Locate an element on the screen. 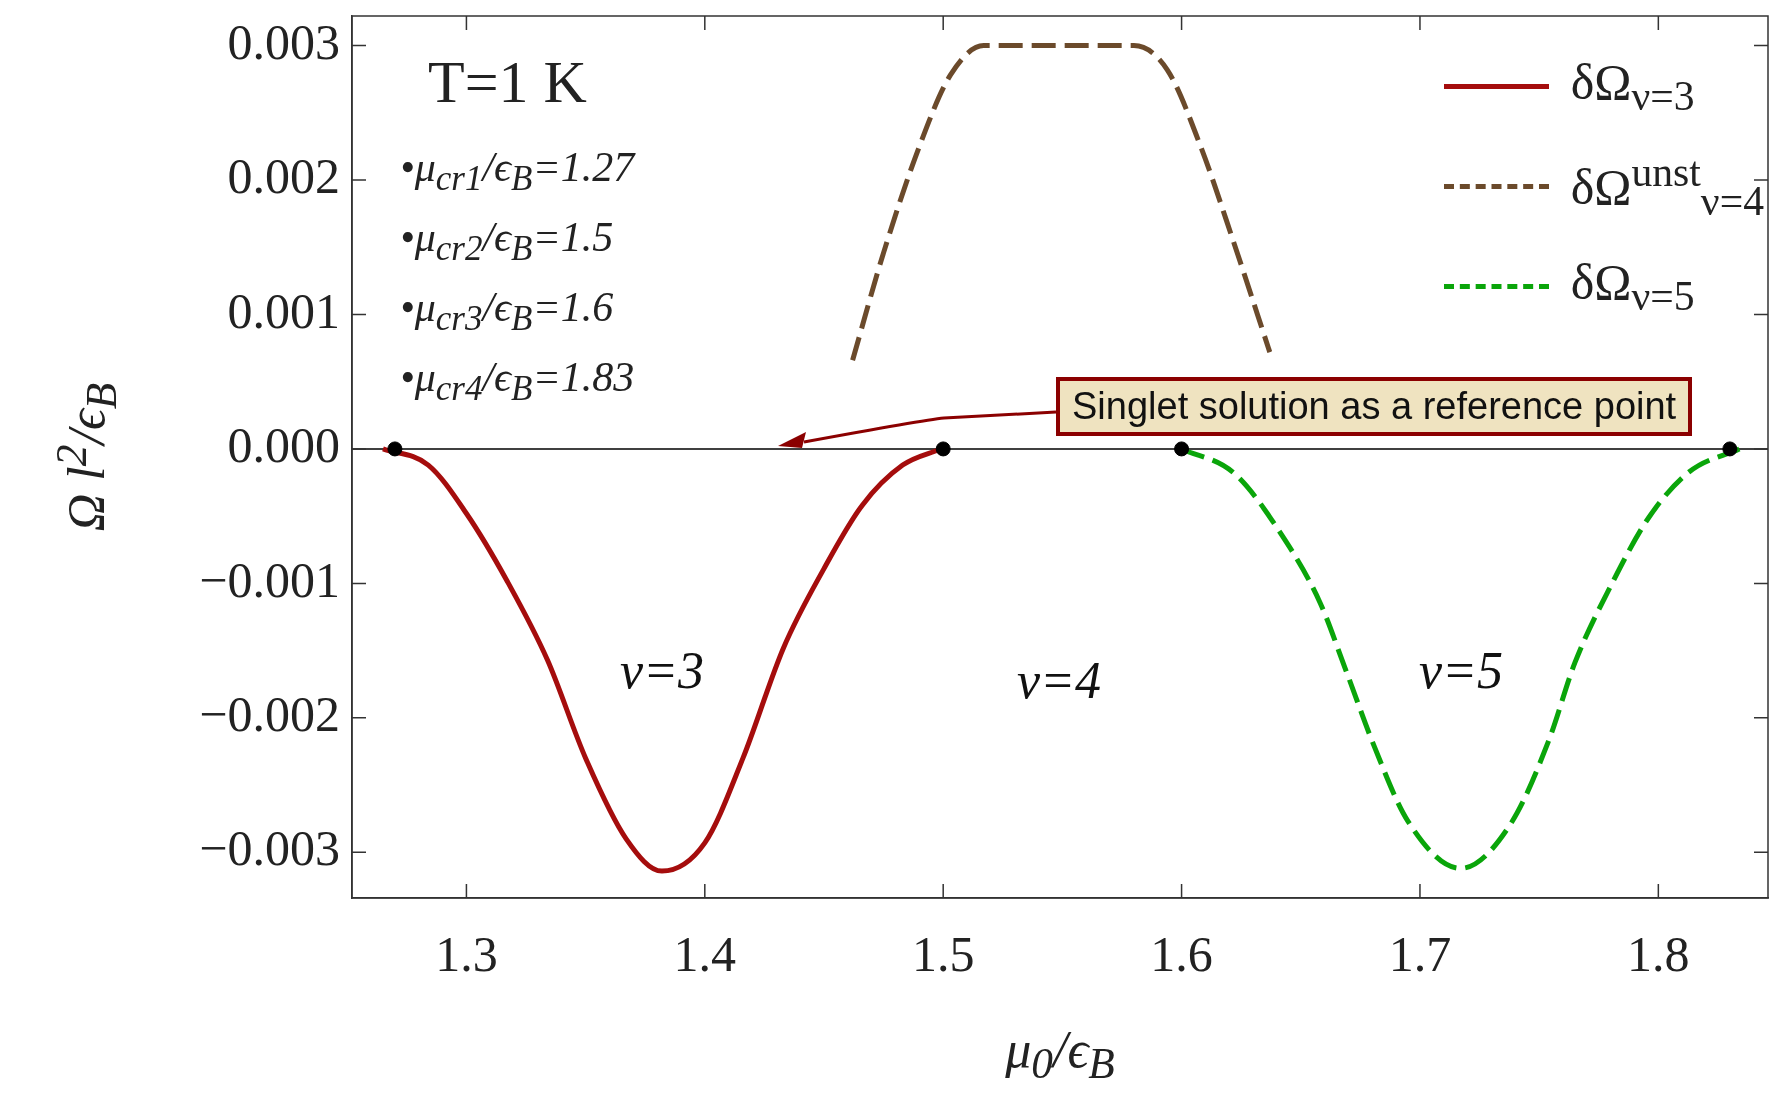 The width and height of the screenshot is (1776, 1097). x-tick-label: 1.8 is located at coordinates (1658, 954).